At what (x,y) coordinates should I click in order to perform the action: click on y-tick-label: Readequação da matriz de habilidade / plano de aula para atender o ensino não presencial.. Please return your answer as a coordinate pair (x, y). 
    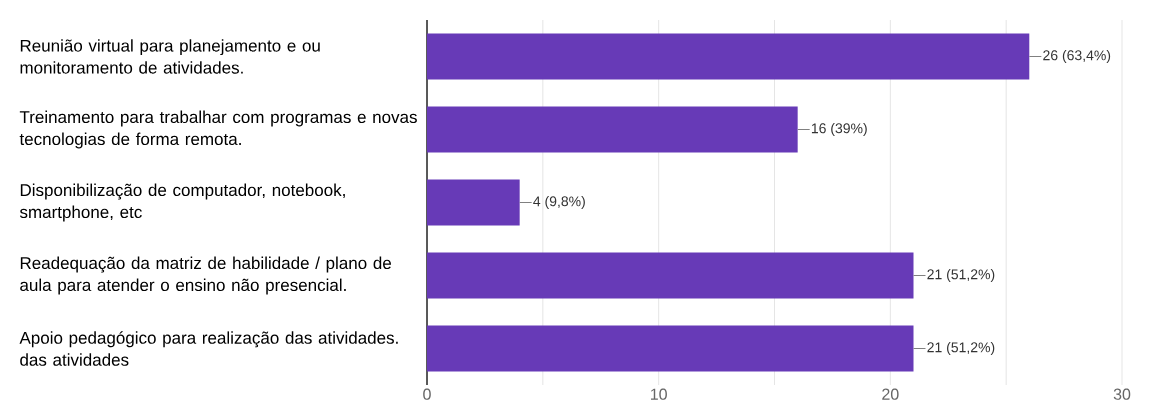
    Looking at the image, I should click on (205, 275).